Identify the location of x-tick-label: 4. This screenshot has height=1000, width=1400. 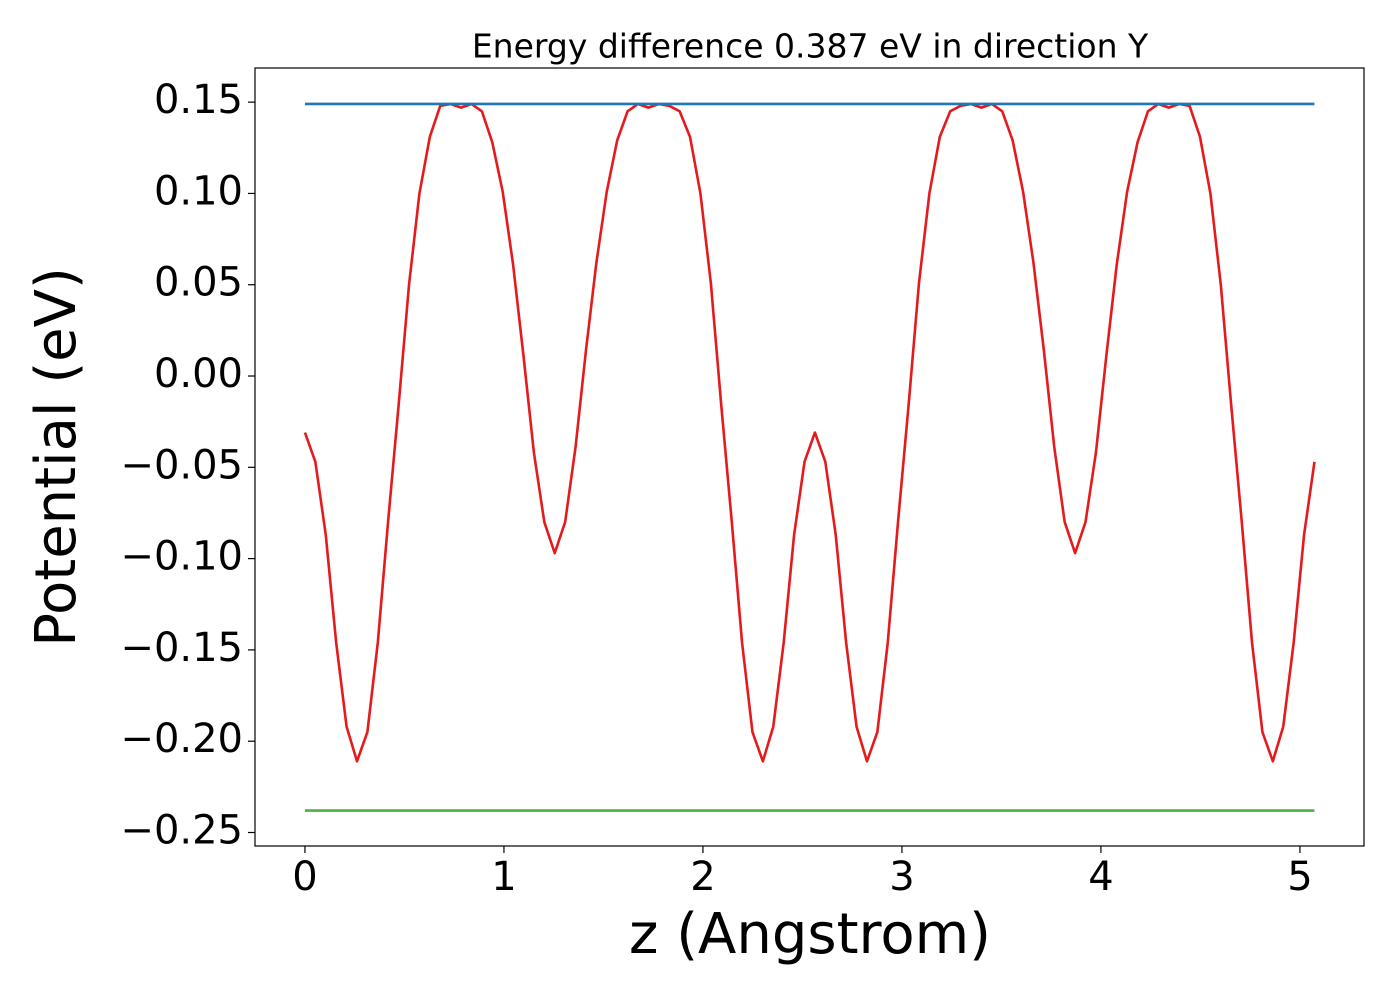
(1100, 877).